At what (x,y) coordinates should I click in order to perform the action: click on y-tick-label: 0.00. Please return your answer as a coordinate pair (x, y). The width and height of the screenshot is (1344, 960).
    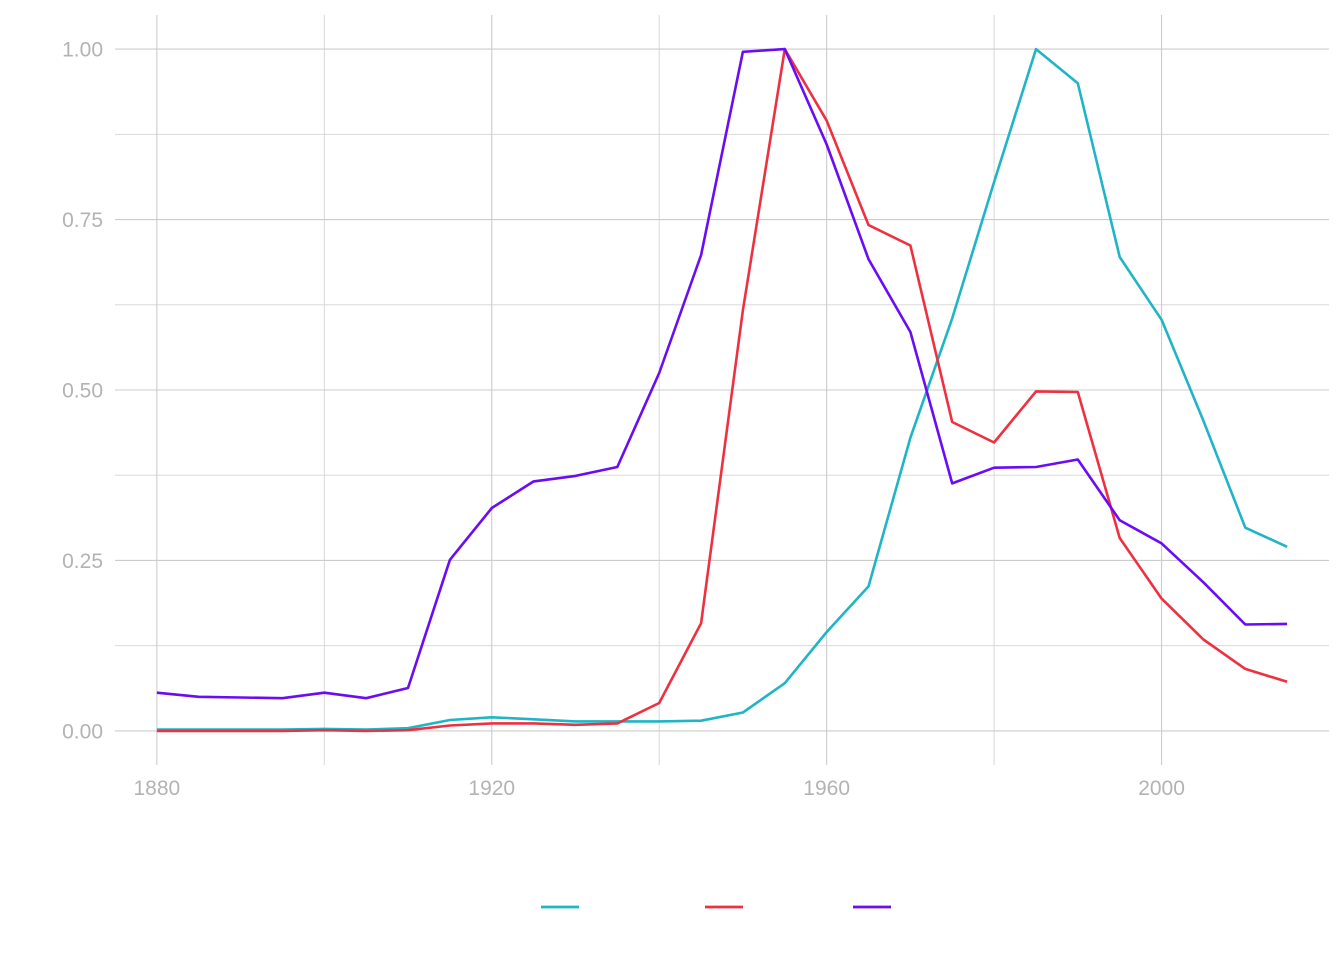
    Looking at the image, I should click on (82, 731).